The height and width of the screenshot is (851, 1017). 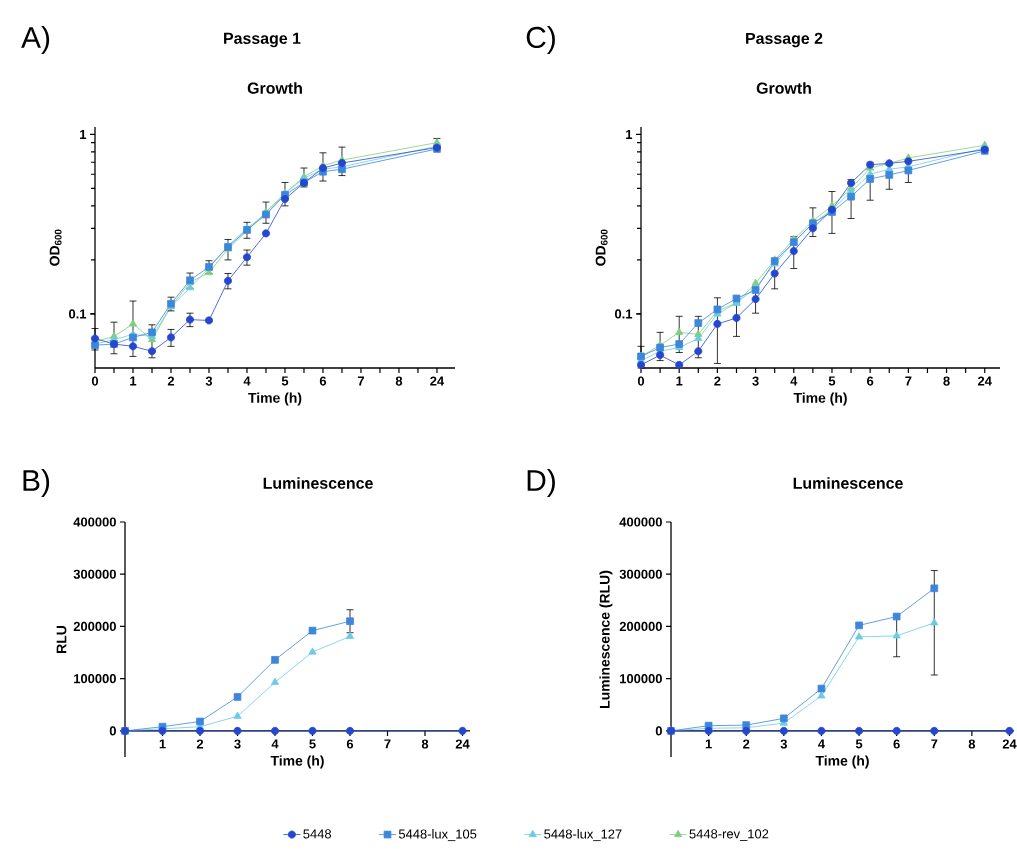 What do you see at coordinates (61, 639) in the screenshot?
I see `y-axis-title: RLU` at bounding box center [61, 639].